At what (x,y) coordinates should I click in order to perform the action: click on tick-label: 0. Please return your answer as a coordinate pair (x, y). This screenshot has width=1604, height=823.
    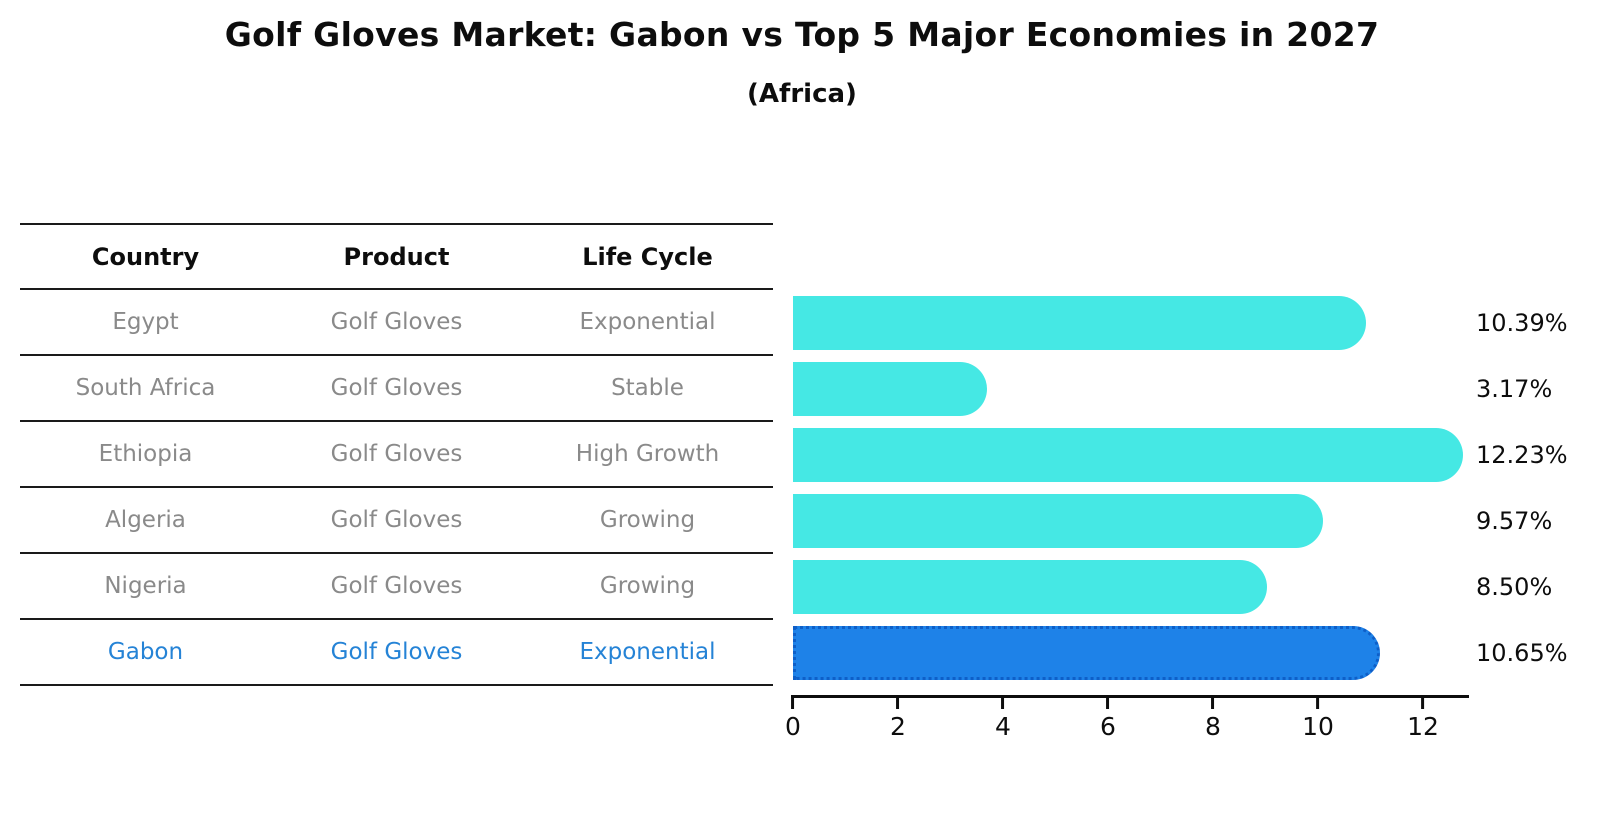
    Looking at the image, I should click on (793, 726).